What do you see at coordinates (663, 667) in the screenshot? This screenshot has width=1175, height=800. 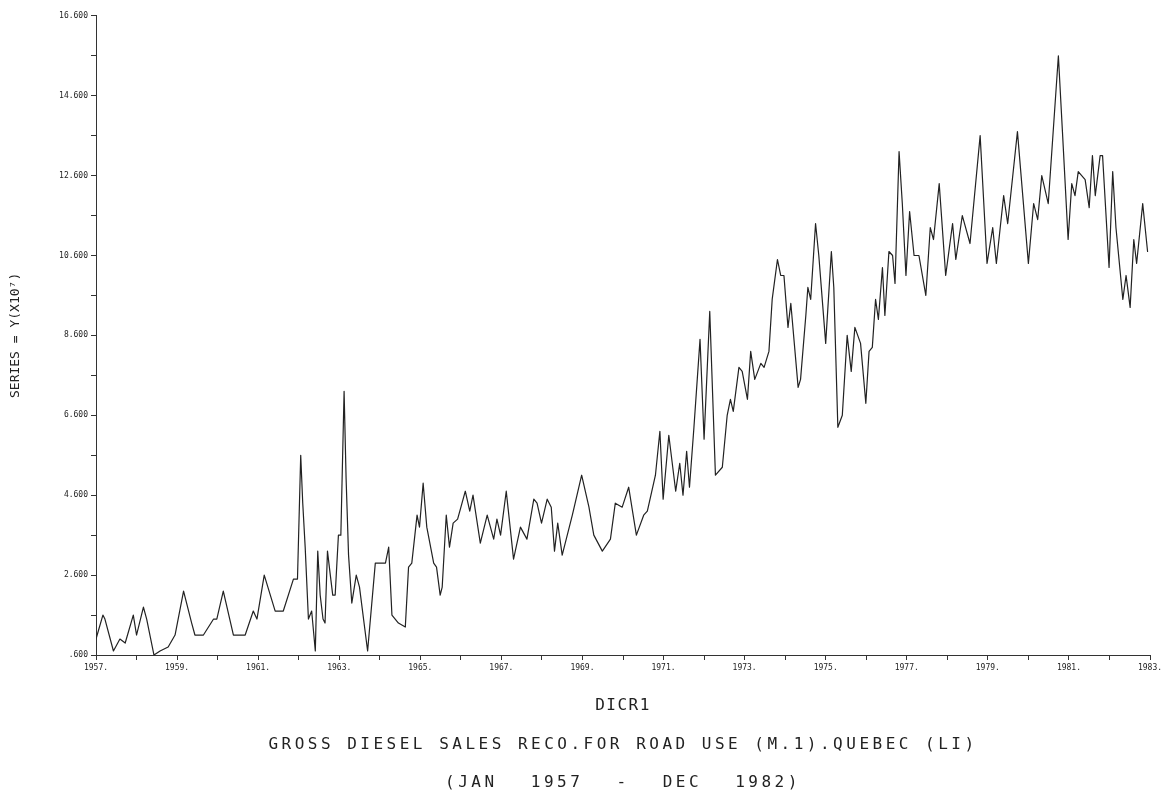 I see `x-tick-label: 1971.` at bounding box center [663, 667].